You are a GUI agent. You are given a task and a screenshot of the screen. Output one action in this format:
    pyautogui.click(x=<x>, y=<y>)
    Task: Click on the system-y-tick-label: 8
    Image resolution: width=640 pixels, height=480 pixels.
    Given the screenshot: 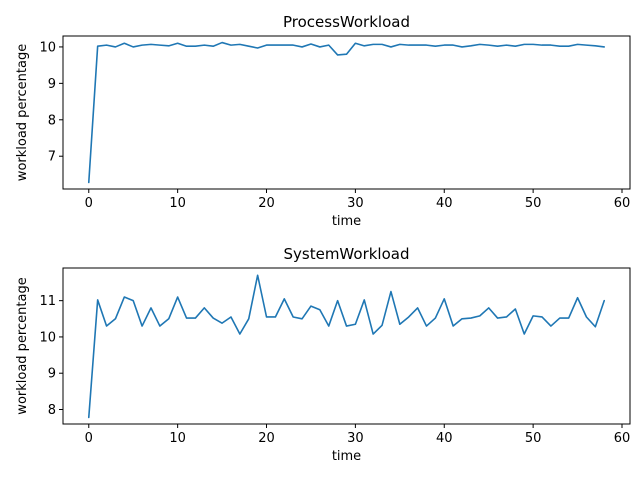 What is the action you would take?
    pyautogui.click(x=52, y=410)
    